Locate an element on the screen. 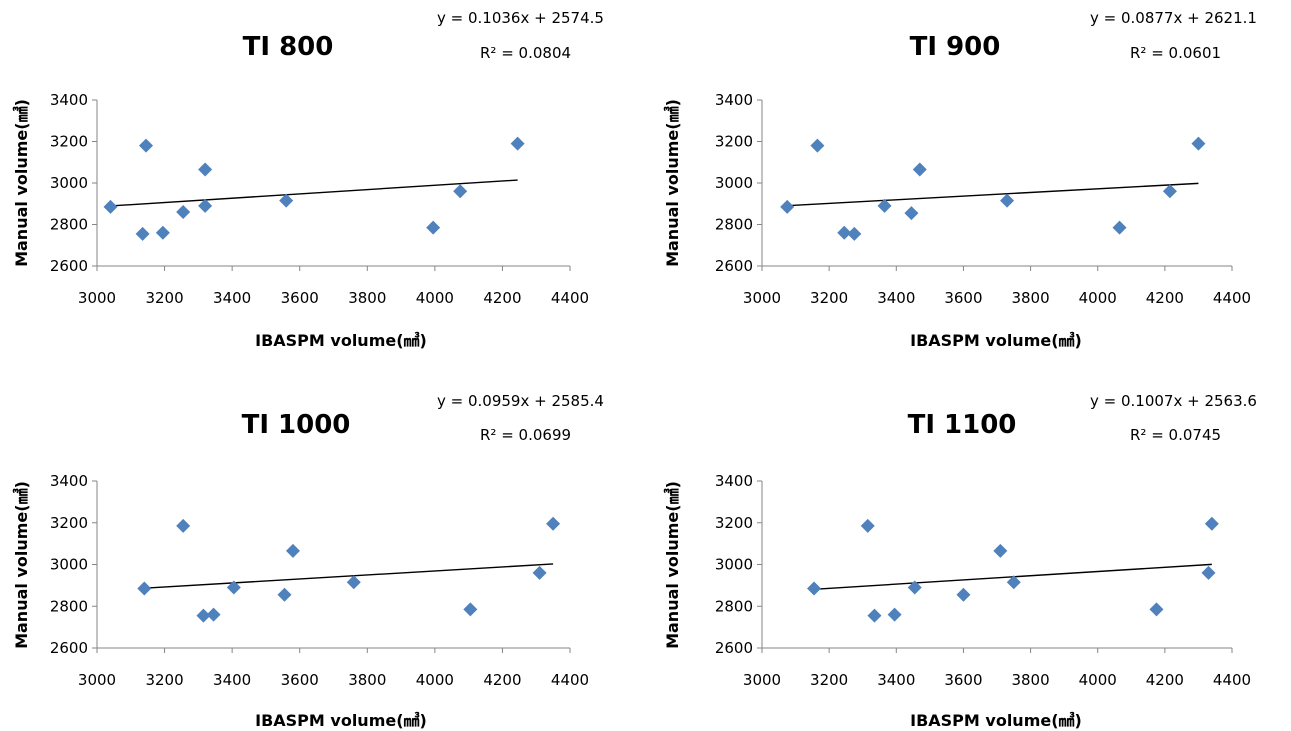 The image size is (1291, 731). chart-title: TI 1000 is located at coordinates (296, 425).